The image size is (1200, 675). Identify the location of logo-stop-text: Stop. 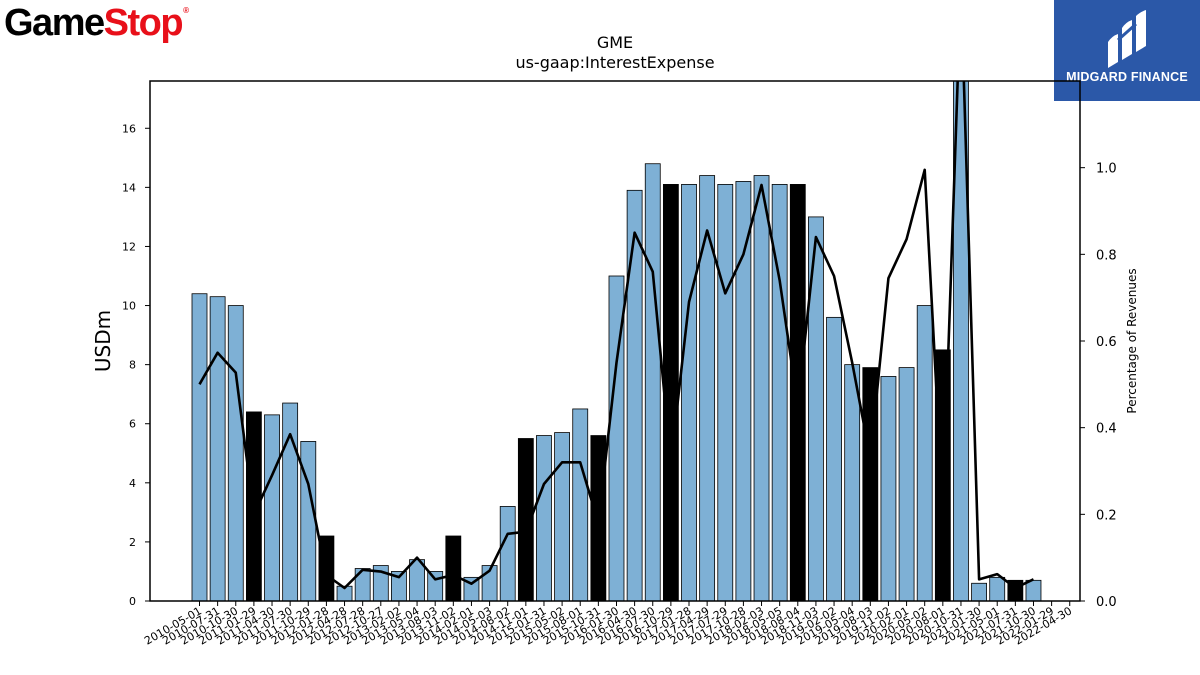
(143, 23).